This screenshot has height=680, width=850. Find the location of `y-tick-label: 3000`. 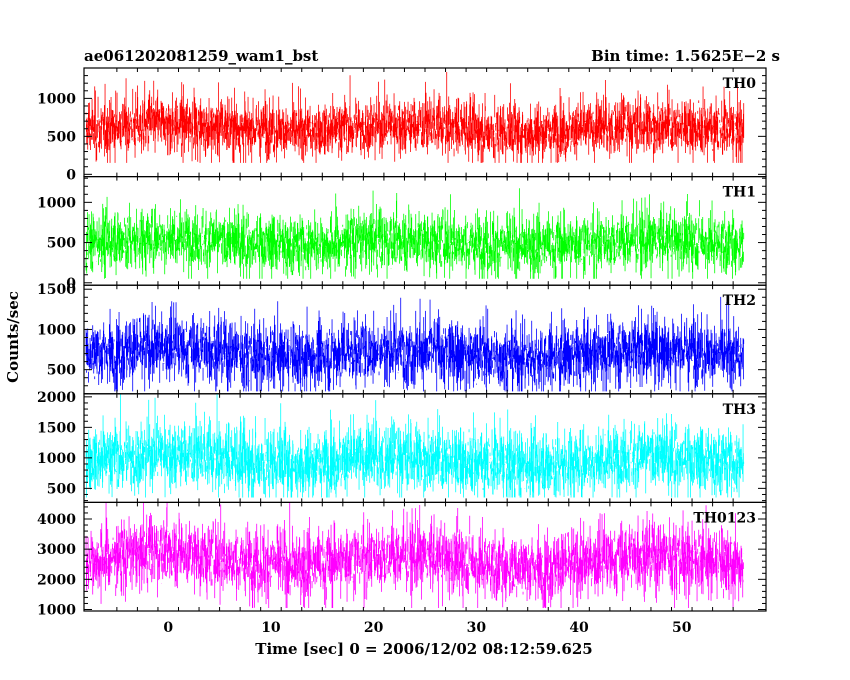

y-tick-label: 3000 is located at coordinates (56, 550).